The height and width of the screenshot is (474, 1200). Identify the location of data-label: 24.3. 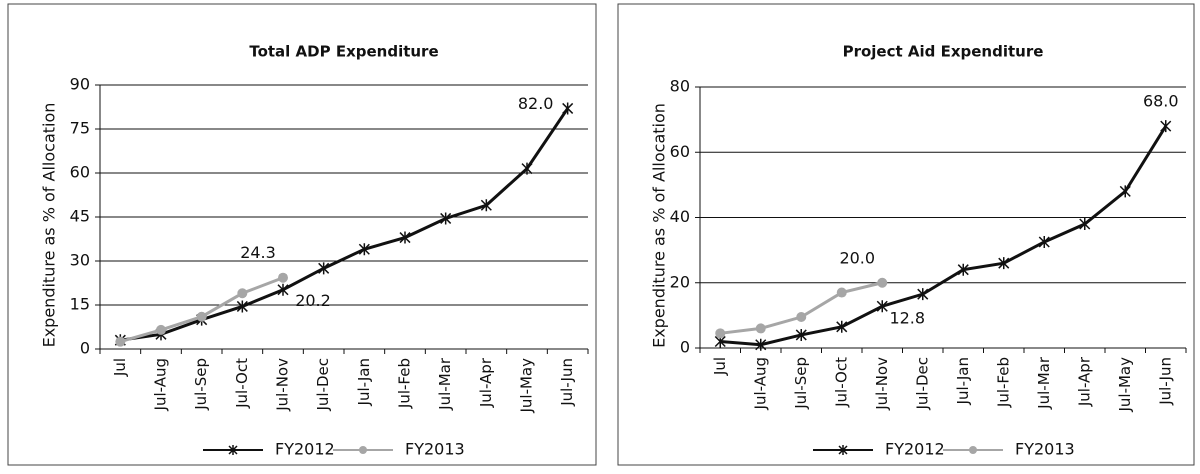
(258, 252).